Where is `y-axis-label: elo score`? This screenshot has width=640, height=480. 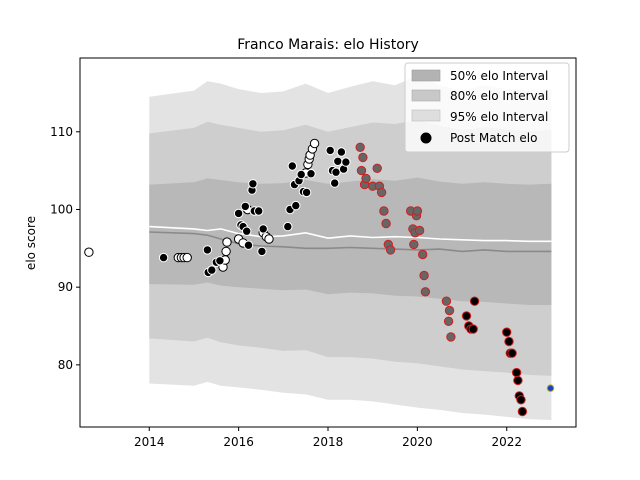 y-axis-label: elo score is located at coordinates (31, 243).